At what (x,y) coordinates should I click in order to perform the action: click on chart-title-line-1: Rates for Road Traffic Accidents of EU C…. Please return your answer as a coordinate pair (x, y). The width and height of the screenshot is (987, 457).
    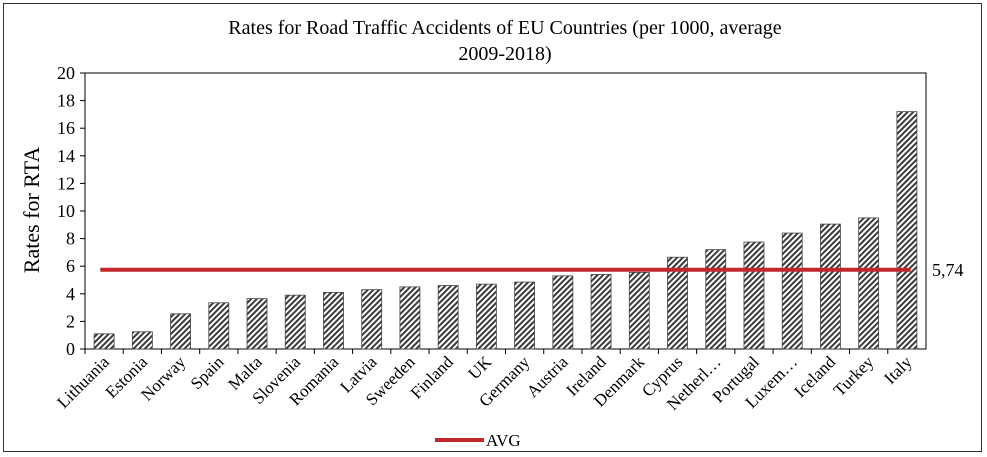
    Looking at the image, I should click on (505, 28).